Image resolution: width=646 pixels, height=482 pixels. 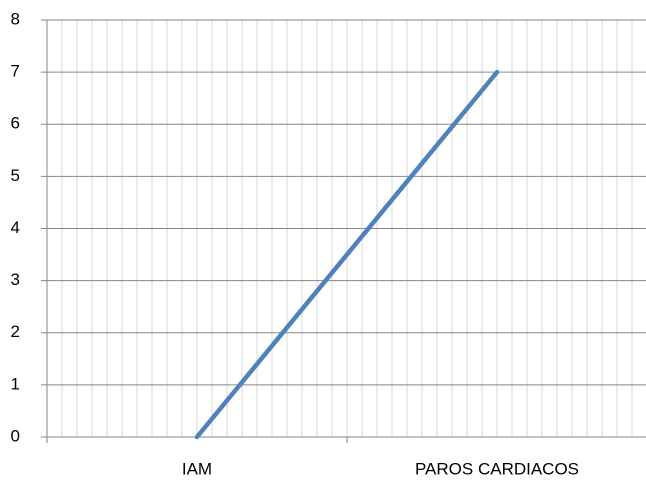 I want to click on y-tick-label: 1, so click(x=15, y=383).